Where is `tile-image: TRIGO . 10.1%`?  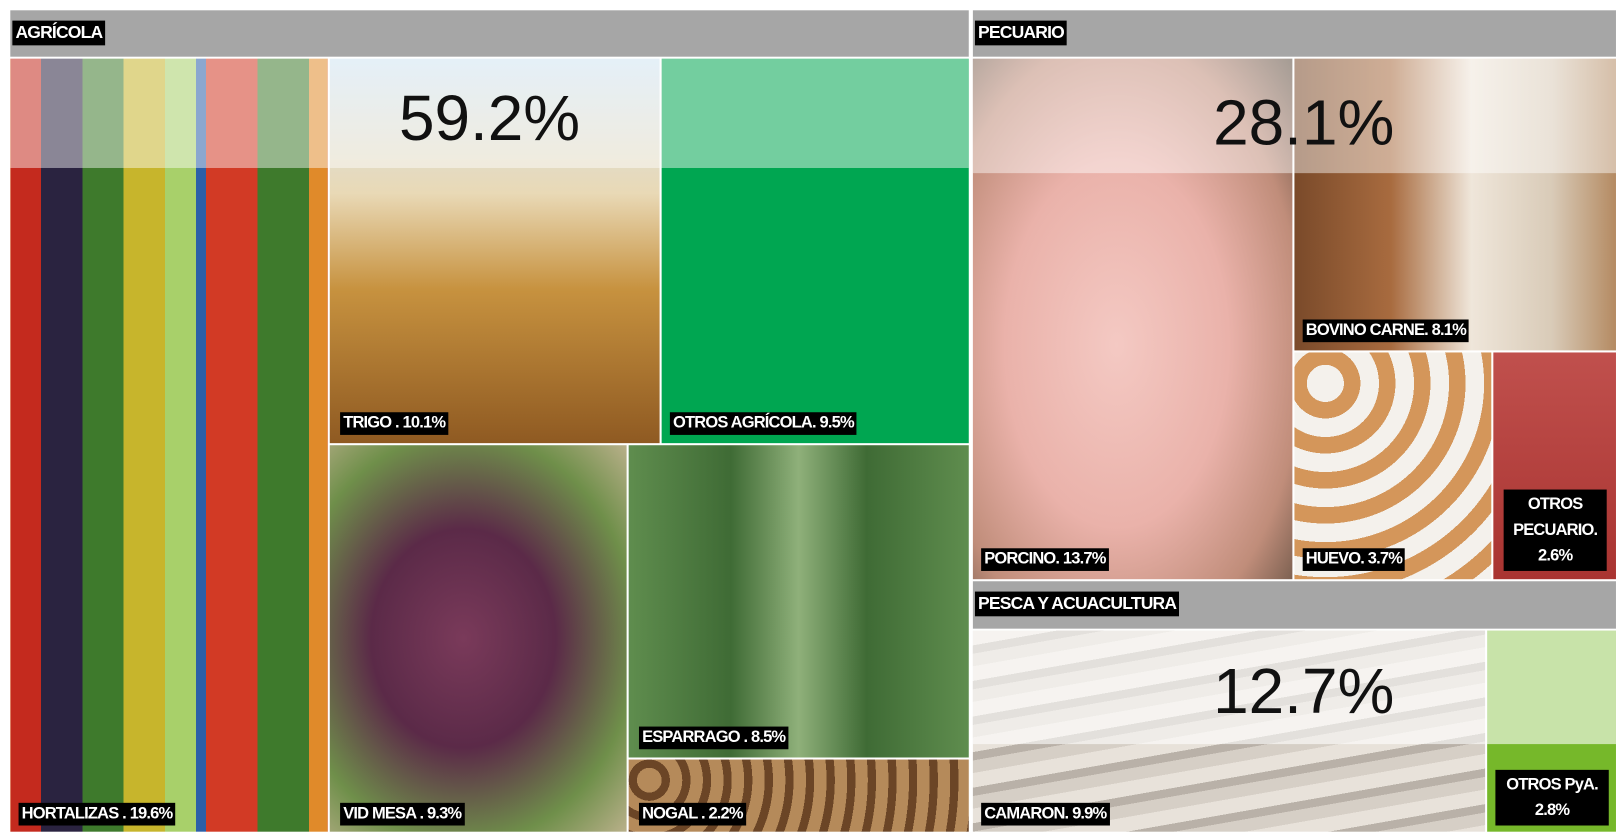
tile-image: TRIGO . 10.1% is located at coordinates (494, 251).